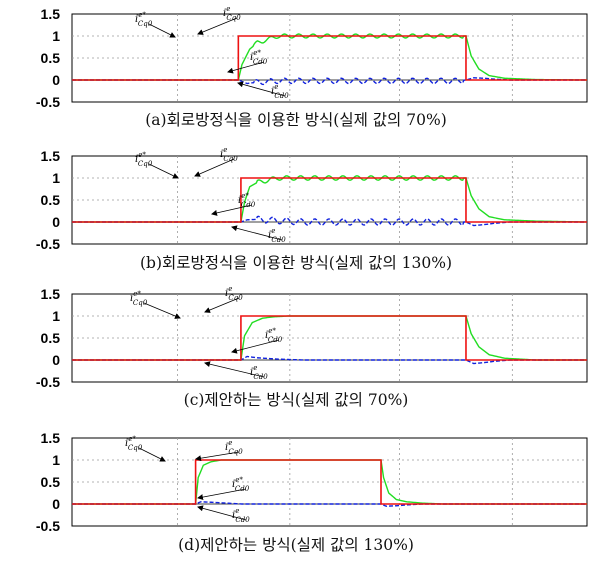  What do you see at coordinates (296, 545) in the screenshot?
I see `panel-caption: (d)제안하는 방식(실제 값의 130%)` at bounding box center [296, 545].